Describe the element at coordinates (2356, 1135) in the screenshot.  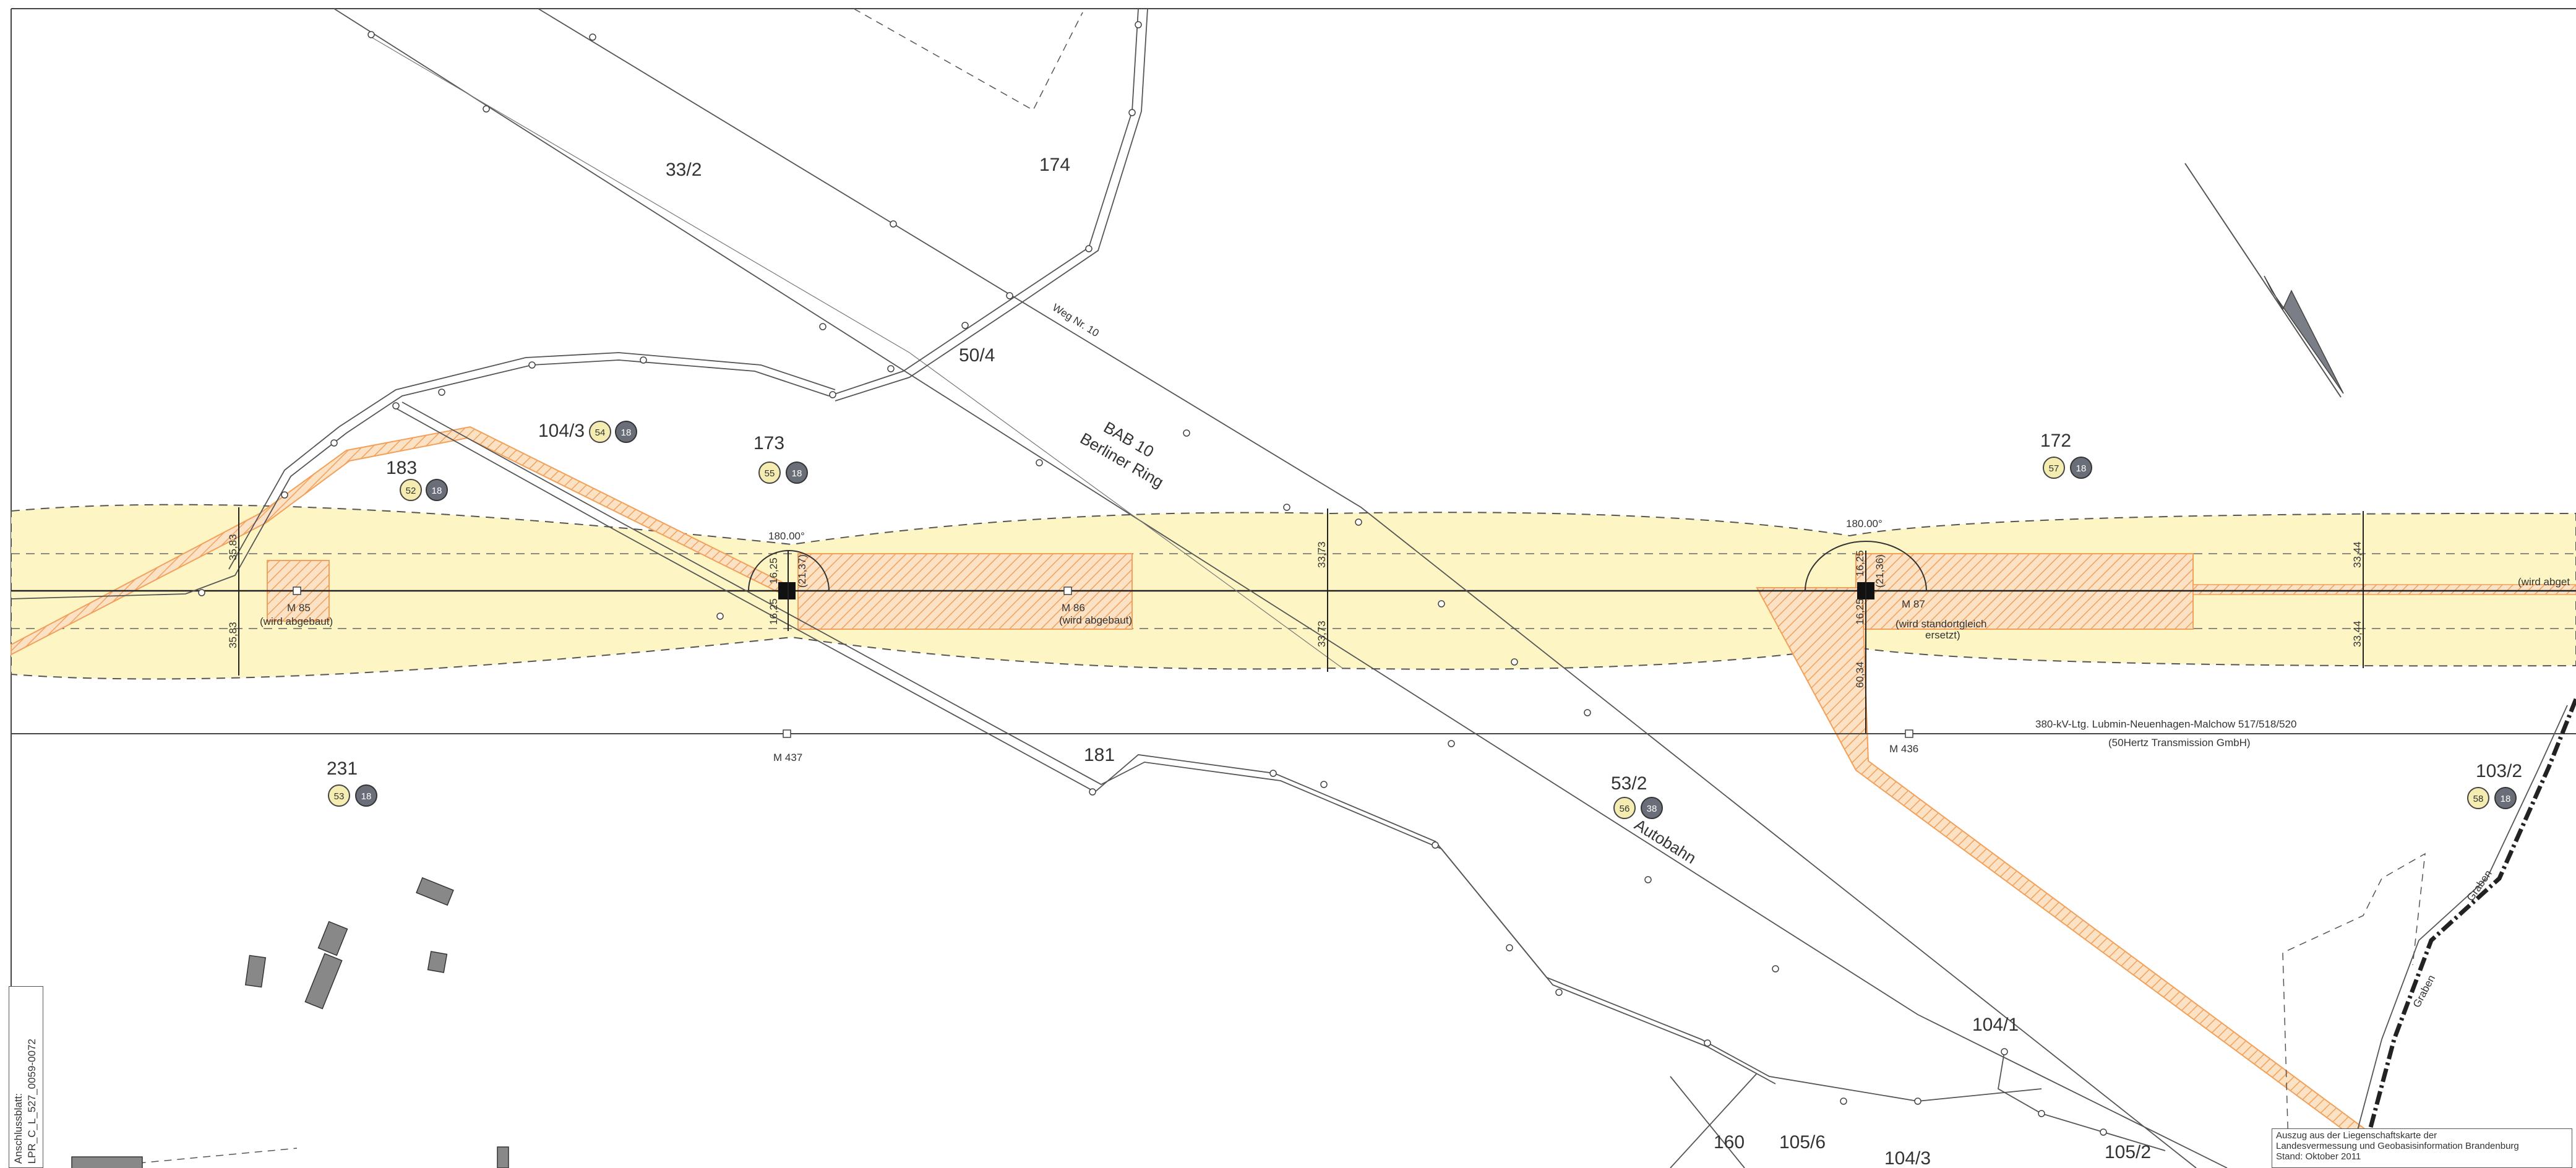
I see `credit-line: Auszug aus der Liegenschaftskarte der` at that location.